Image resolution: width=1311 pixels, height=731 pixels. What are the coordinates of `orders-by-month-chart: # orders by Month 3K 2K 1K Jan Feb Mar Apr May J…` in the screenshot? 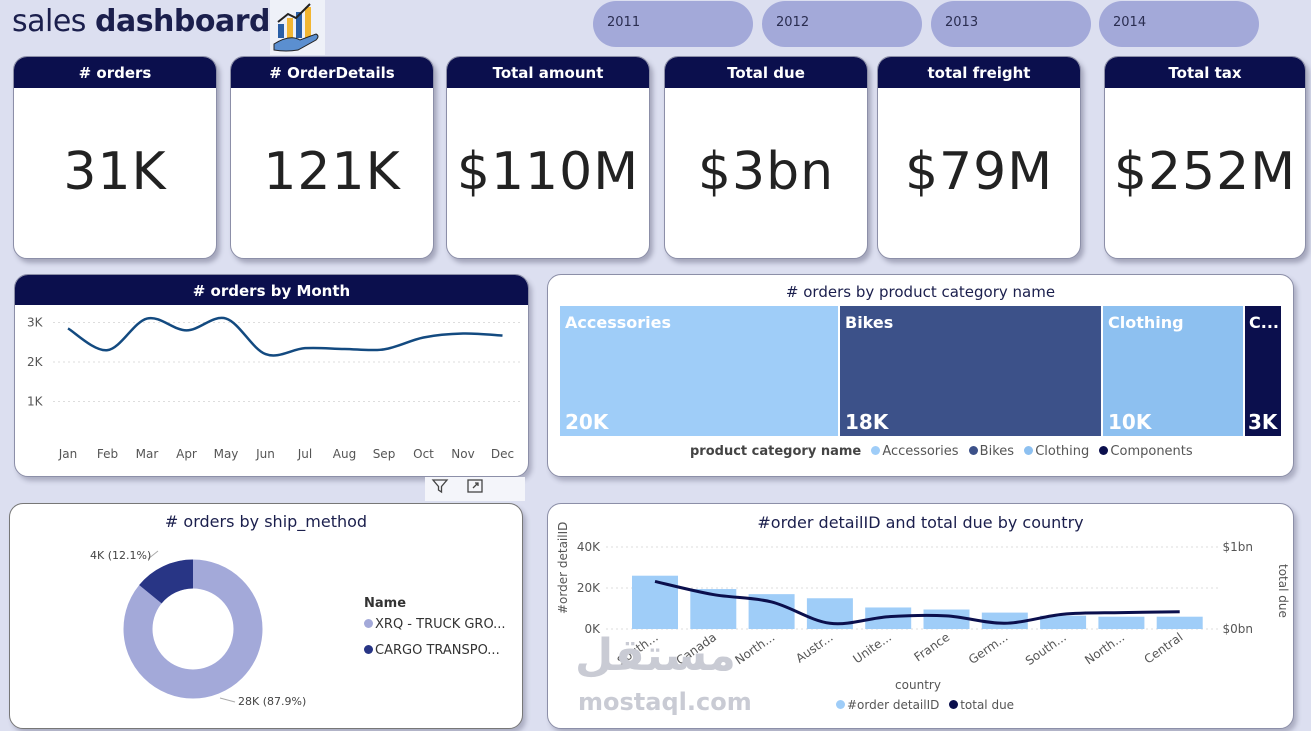 It's located at (271, 375).